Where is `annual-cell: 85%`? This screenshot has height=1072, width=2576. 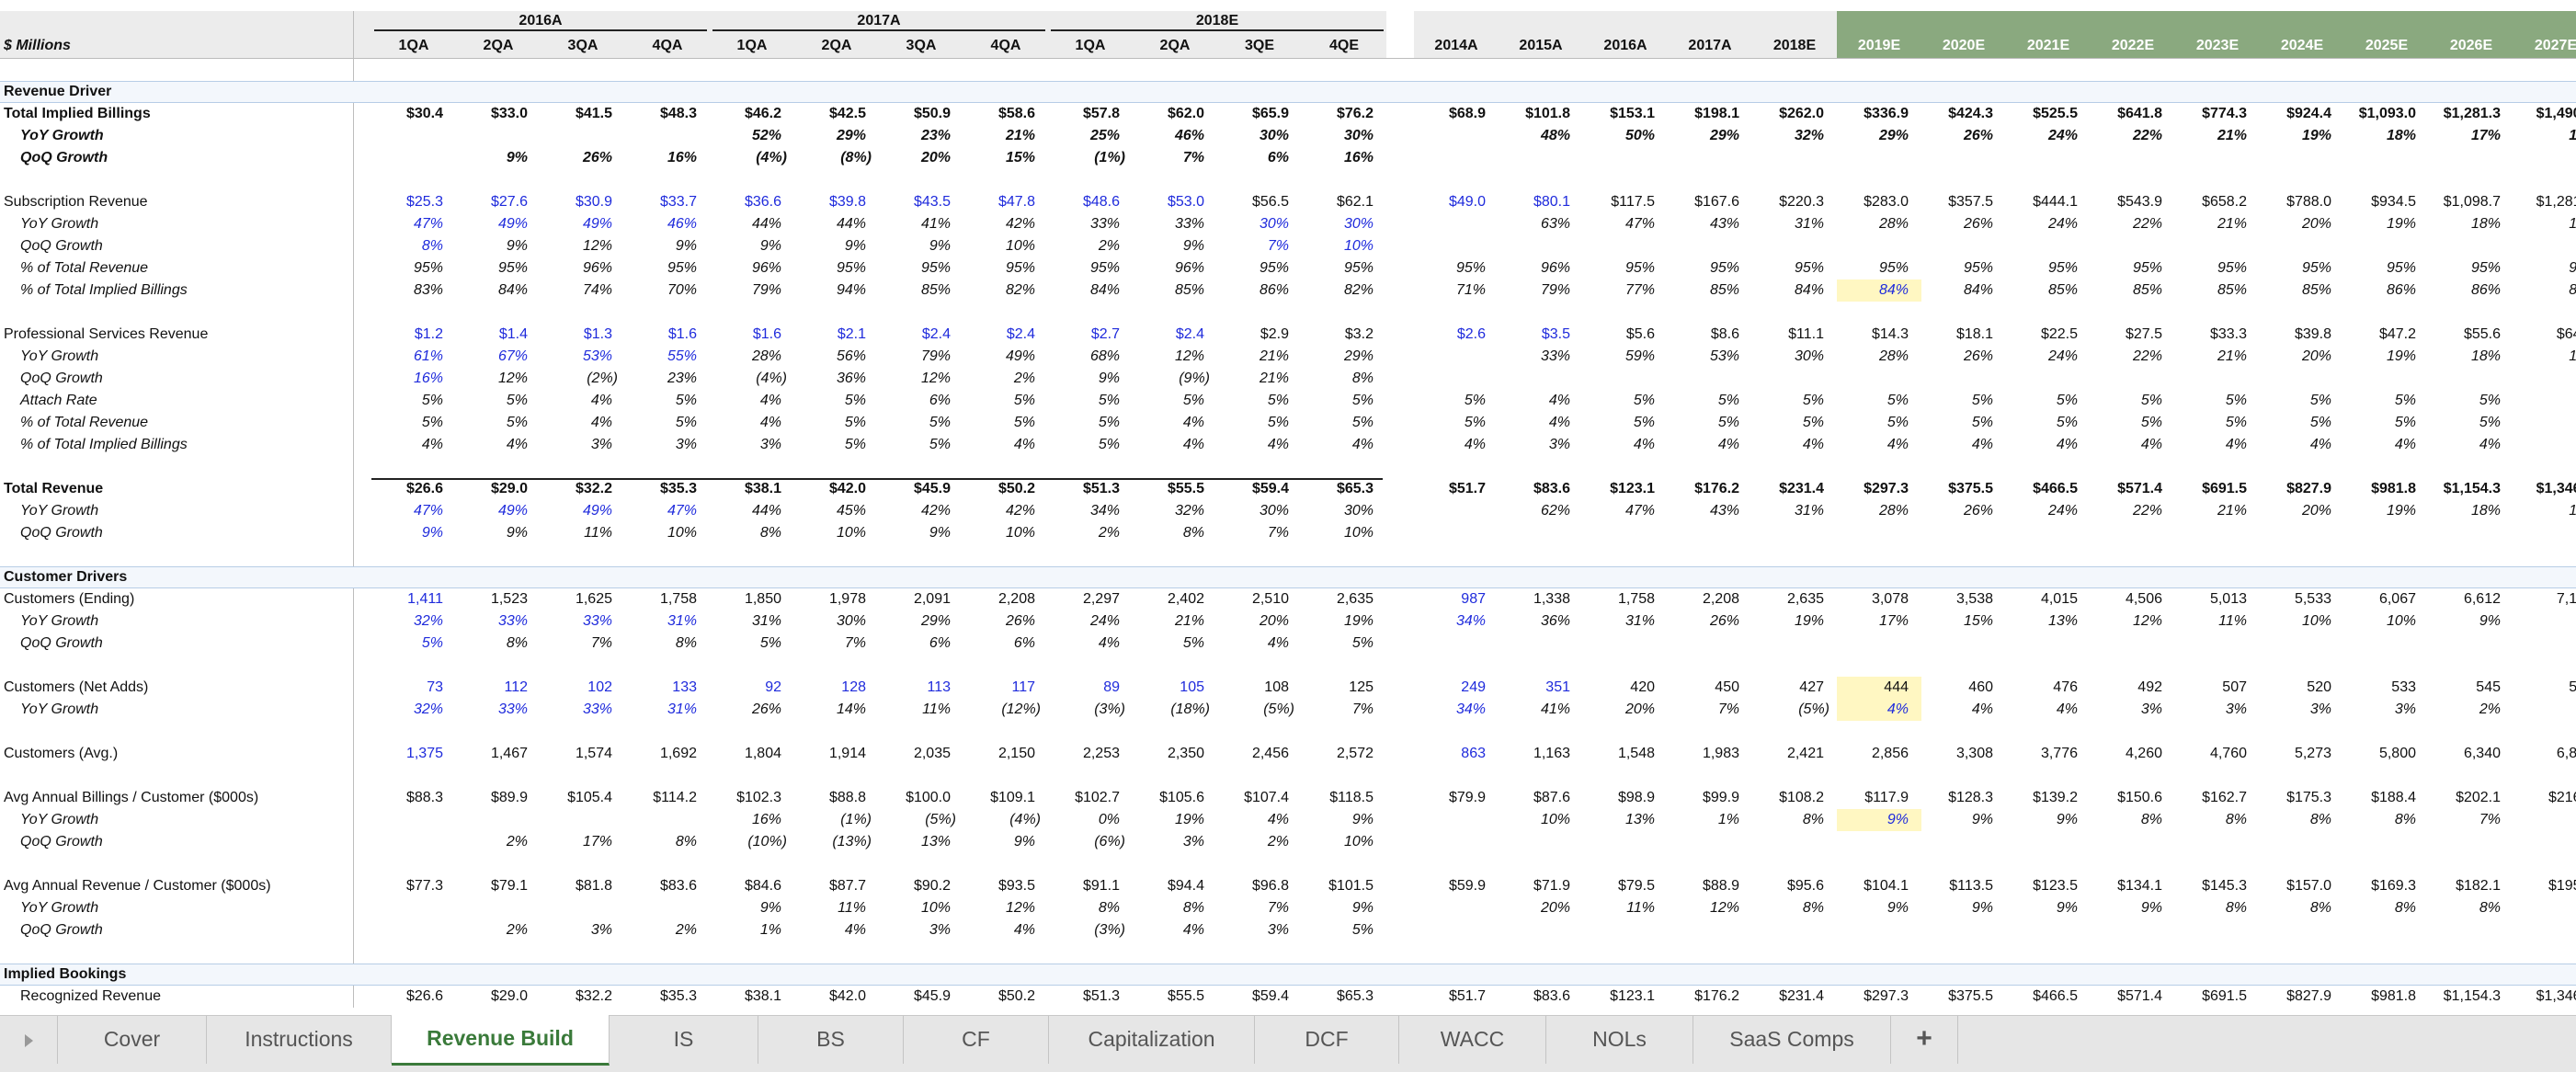 annual-cell: 85% is located at coordinates (2316, 290).